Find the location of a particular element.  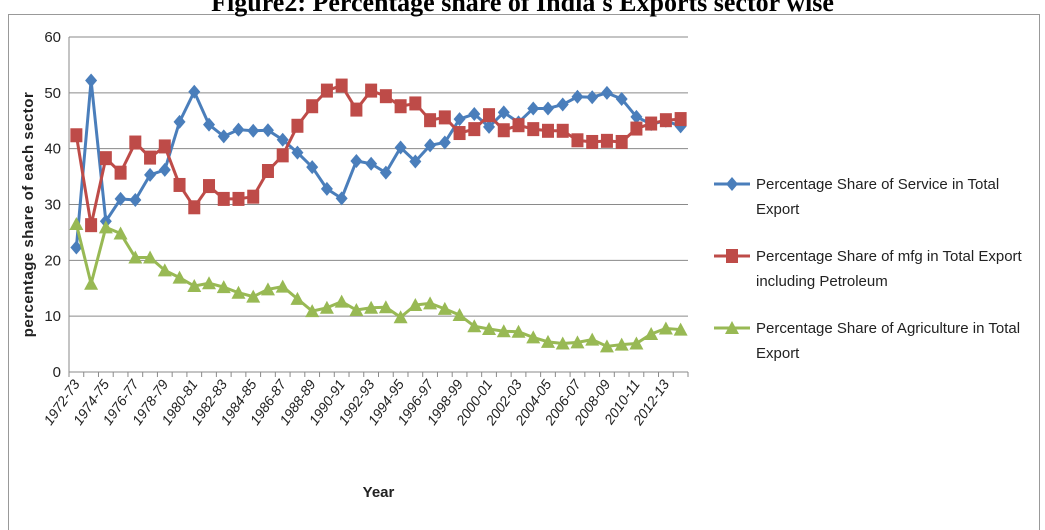

y-tick-label: 10 is located at coordinates (52, 316).